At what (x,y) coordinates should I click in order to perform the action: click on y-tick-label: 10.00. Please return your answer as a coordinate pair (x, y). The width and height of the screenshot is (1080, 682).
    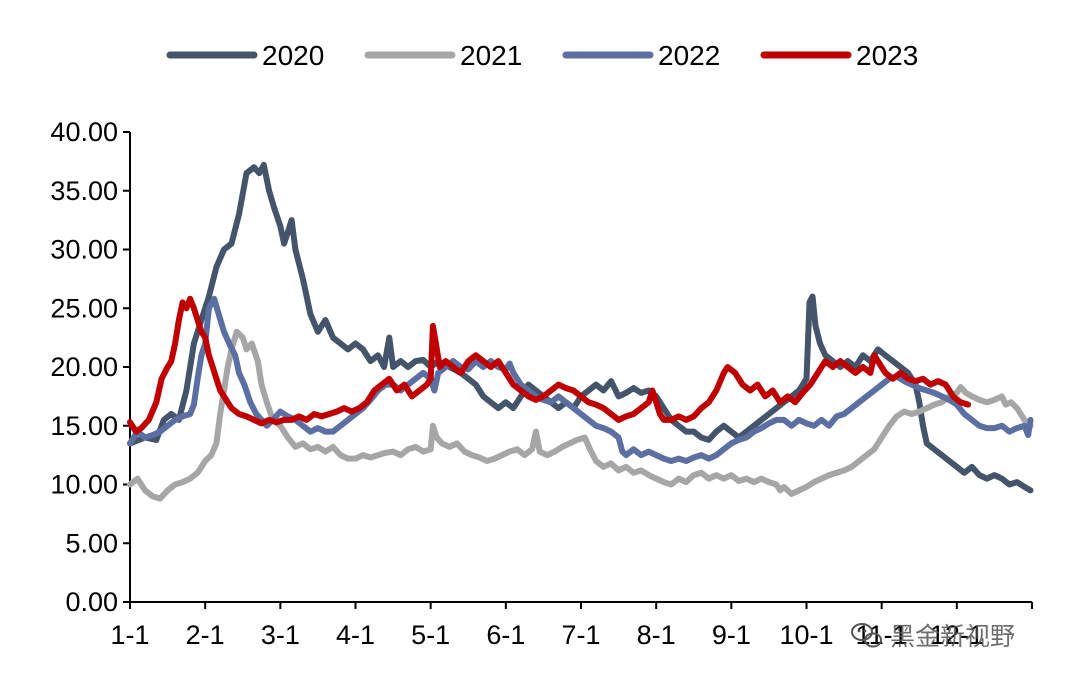
    Looking at the image, I should click on (84, 485).